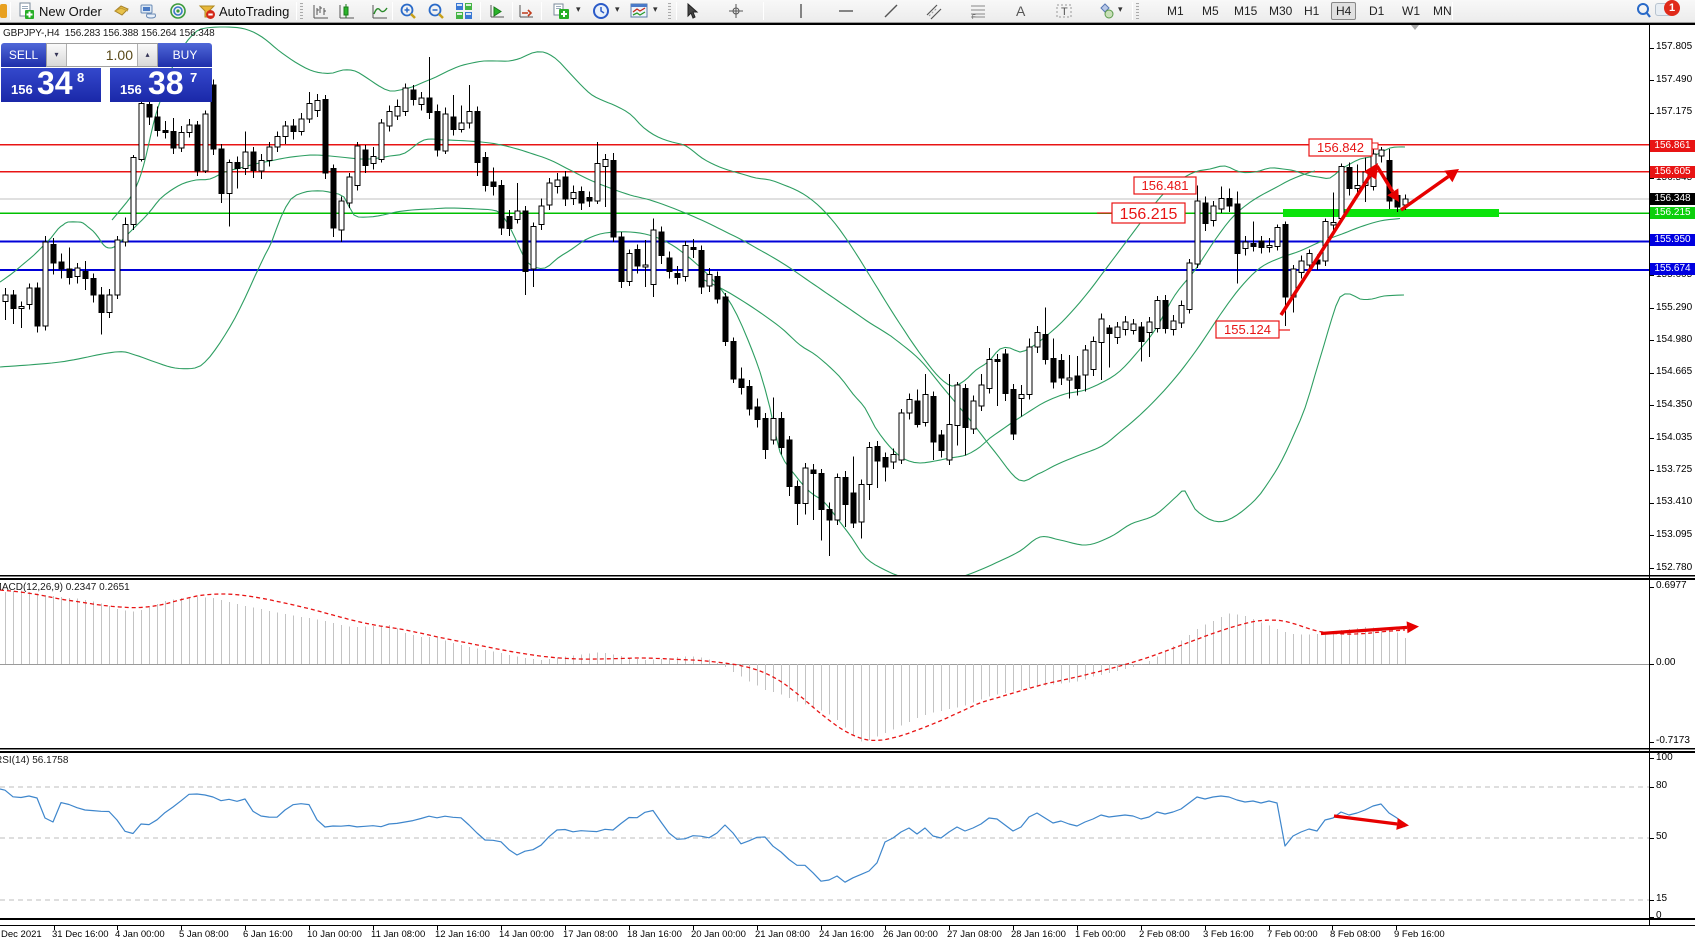 This screenshot has height=941, width=1695. What do you see at coordinates (974, 17) in the screenshot?
I see `svg-text: F` at bounding box center [974, 17].